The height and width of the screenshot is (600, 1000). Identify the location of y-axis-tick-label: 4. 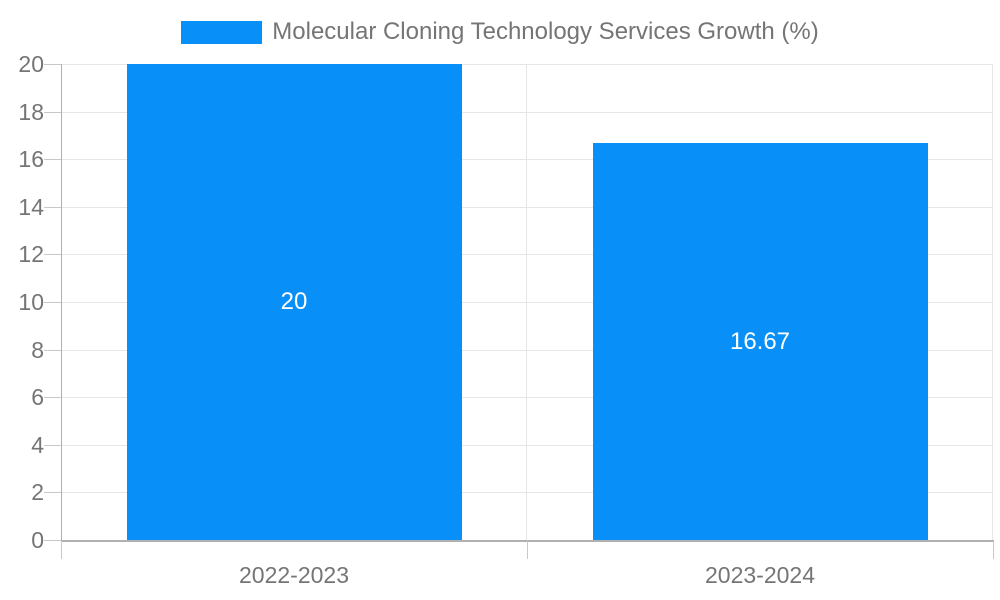
(37, 444).